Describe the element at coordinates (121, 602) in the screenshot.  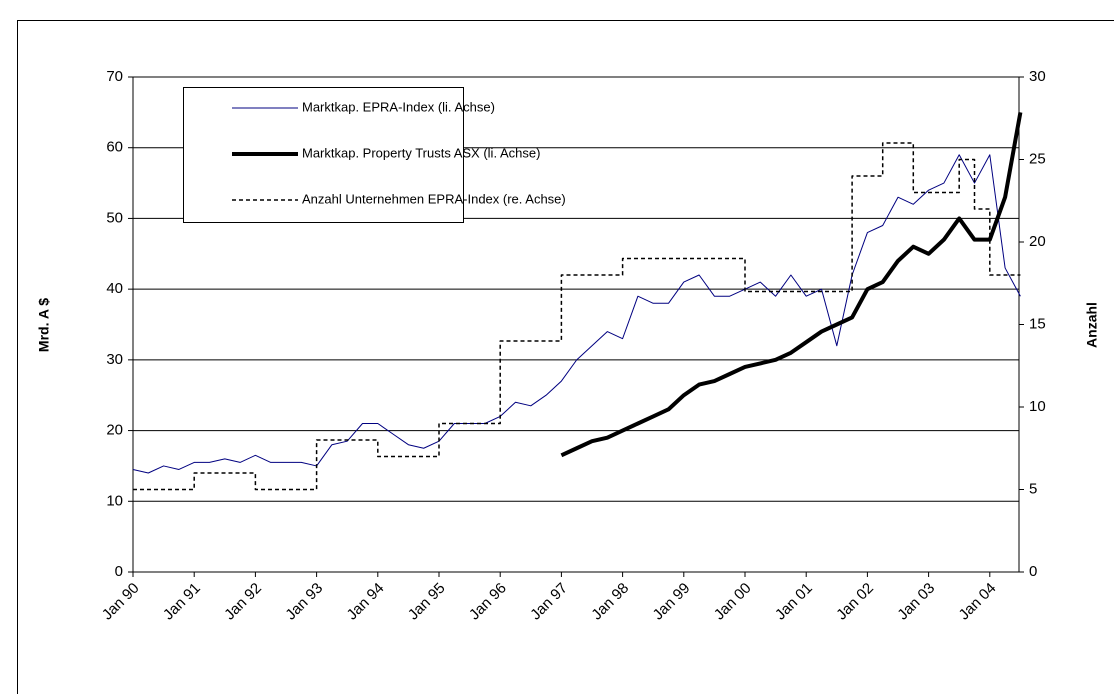
I see `x-tick-label: Jan 90` at that location.